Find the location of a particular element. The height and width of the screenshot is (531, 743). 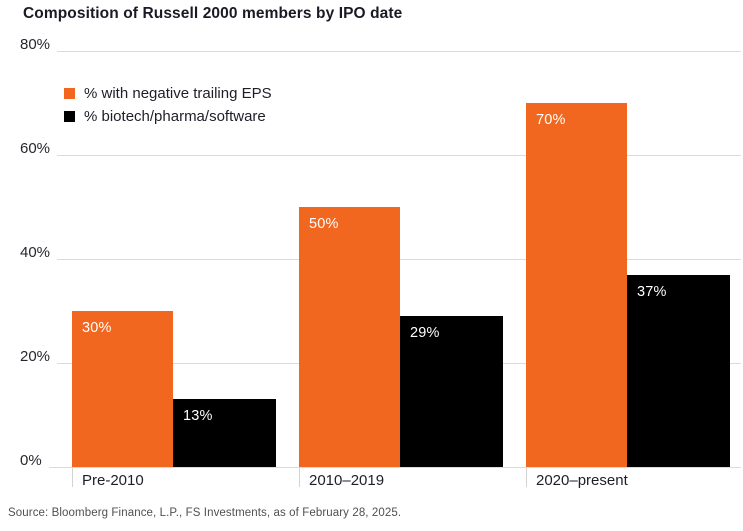

legend-item-biotech: % biotech/pharma/software is located at coordinates (168, 116).